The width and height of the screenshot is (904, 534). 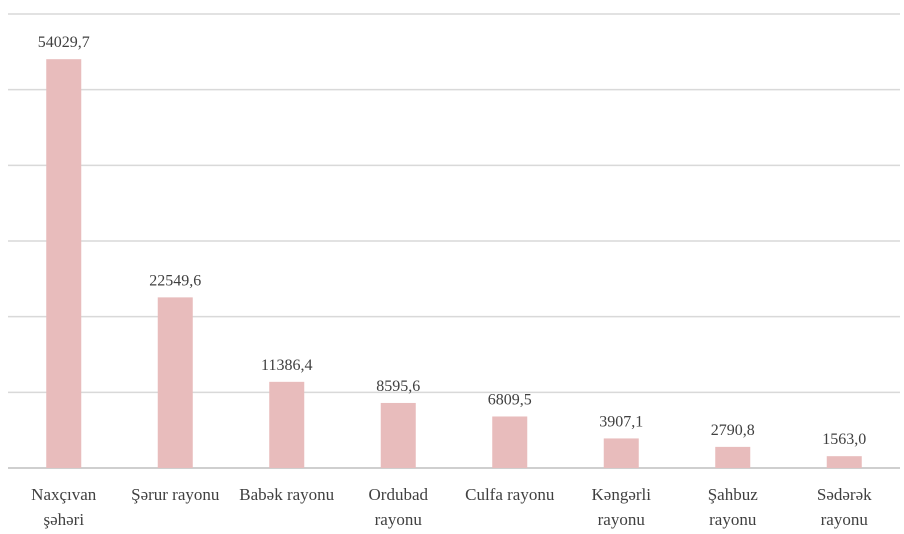 What do you see at coordinates (398, 507) in the screenshot?
I see `x-tick-label: Ordubad rayonu` at bounding box center [398, 507].